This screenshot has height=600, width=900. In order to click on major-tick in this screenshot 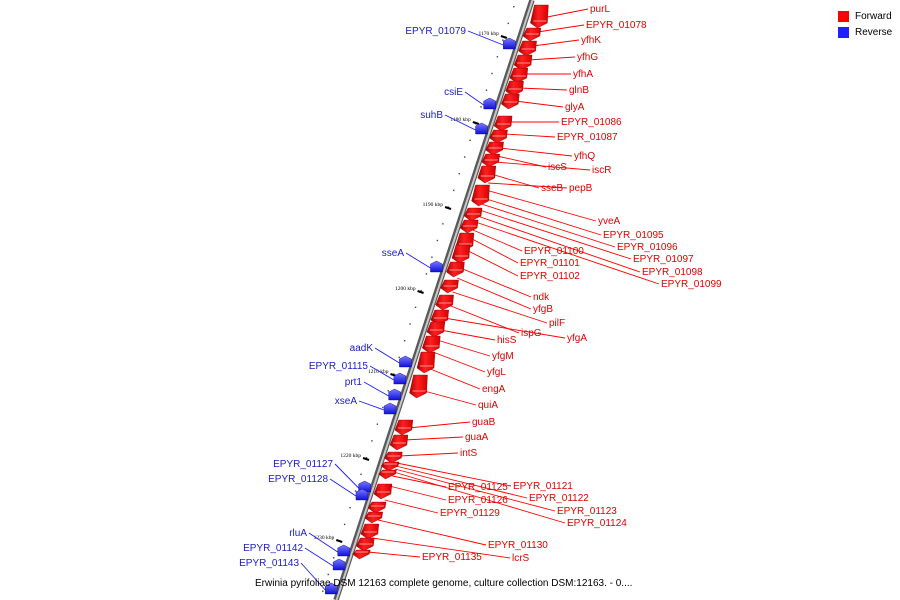, I will do `click(504, 37)`.